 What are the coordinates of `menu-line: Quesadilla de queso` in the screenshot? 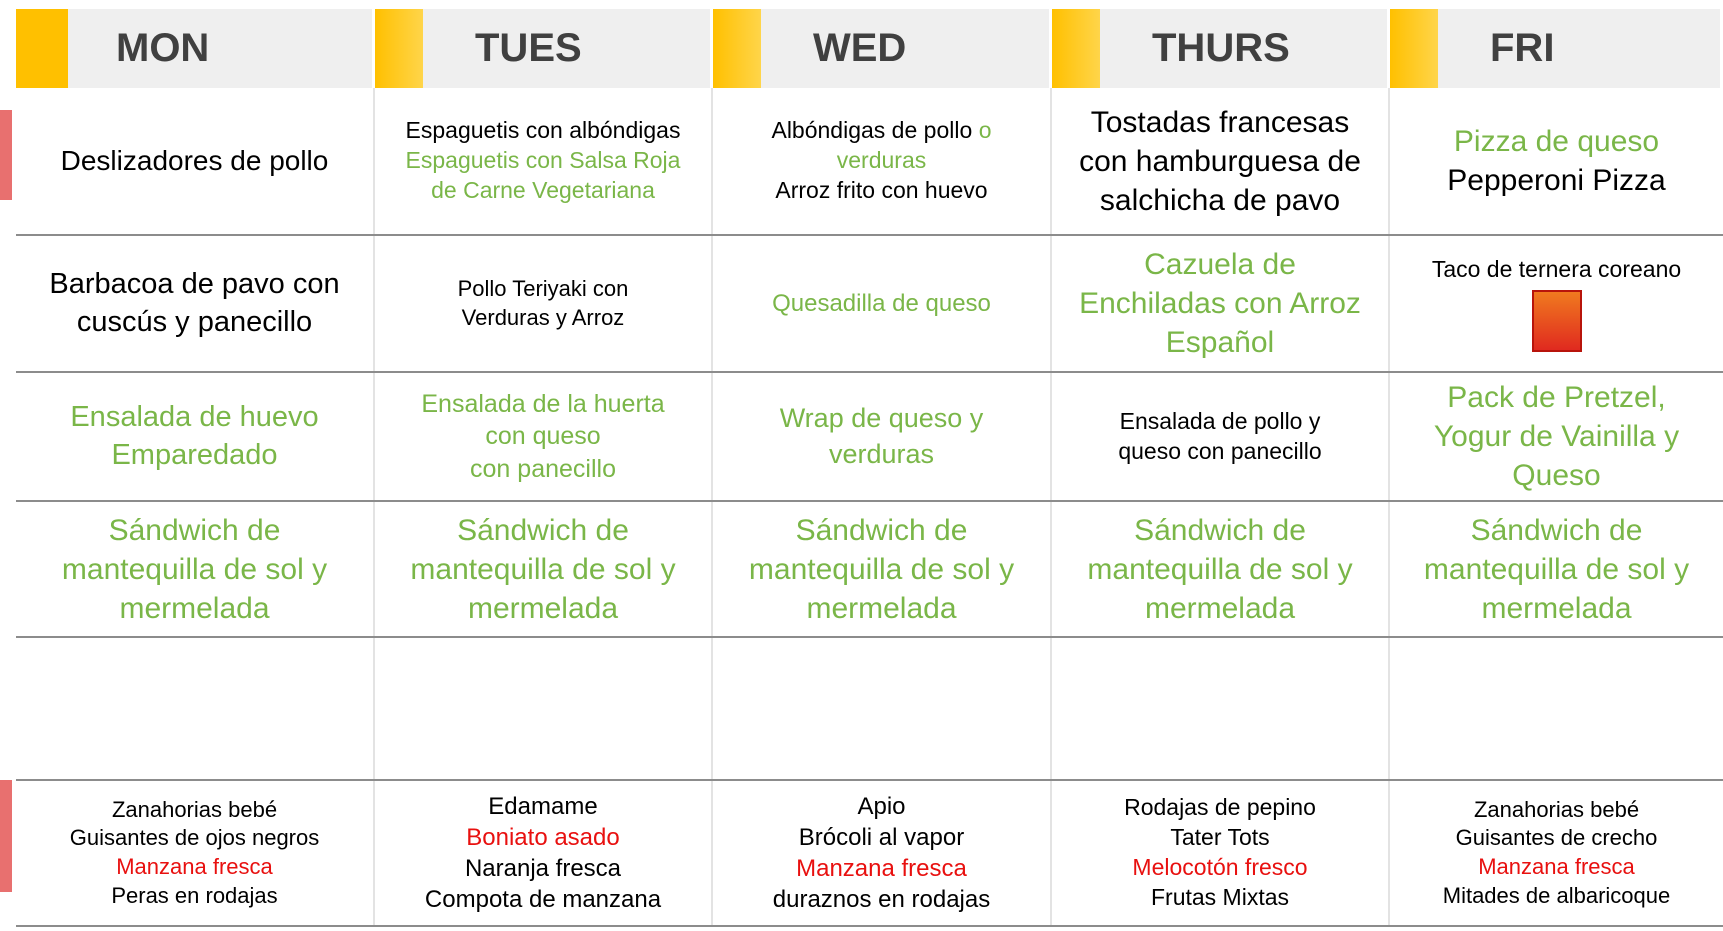 It's located at (881, 303).